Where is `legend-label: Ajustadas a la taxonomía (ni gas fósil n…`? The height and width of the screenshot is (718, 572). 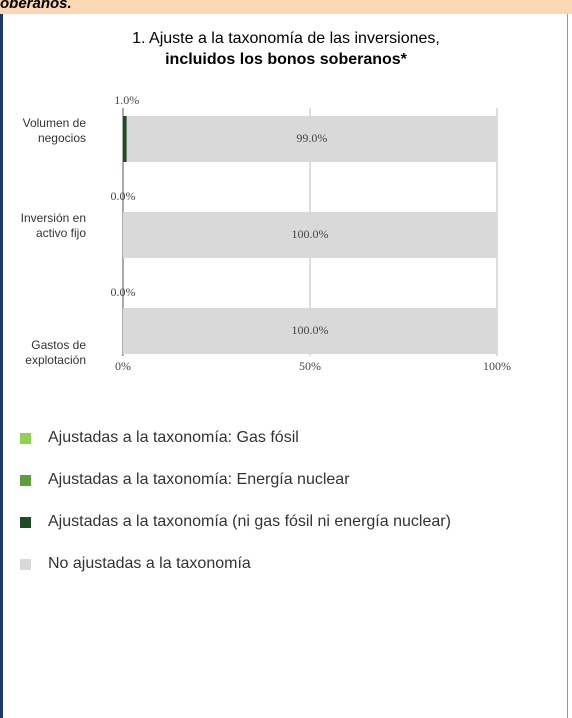
legend-label: Ajustadas a la taxonomía (ni gas fósil n… is located at coordinates (249, 521).